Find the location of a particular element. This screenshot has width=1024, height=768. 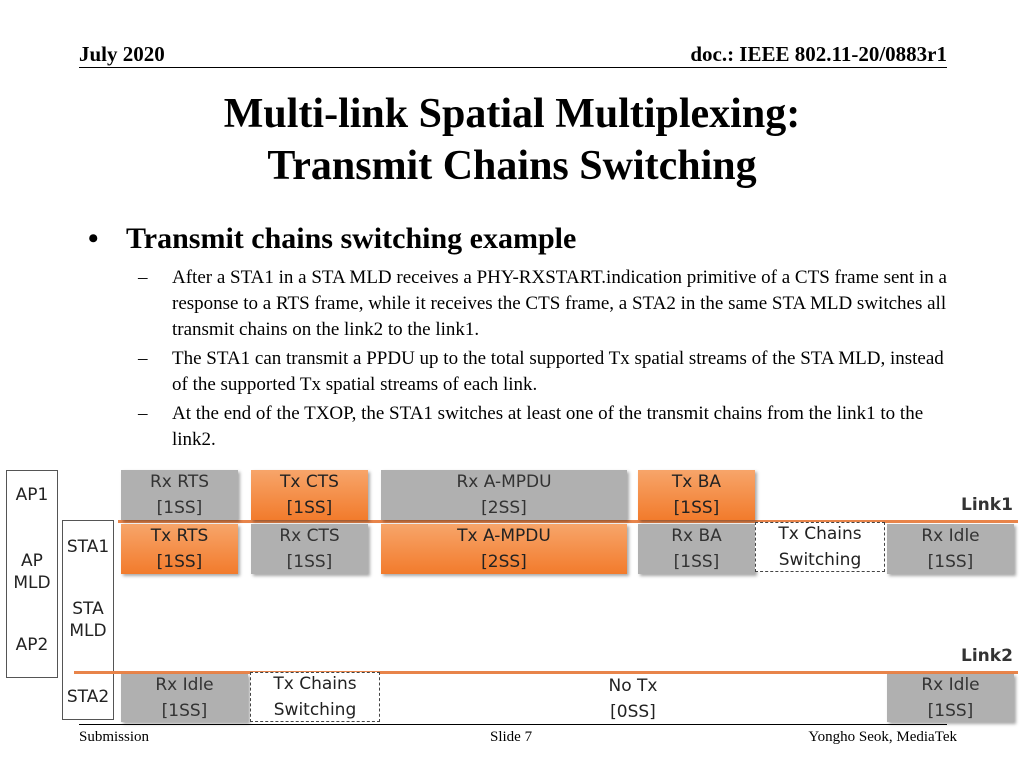

sta1-tx-chains-switching-box: Tx Chains Switching is located at coordinates (820, 547).